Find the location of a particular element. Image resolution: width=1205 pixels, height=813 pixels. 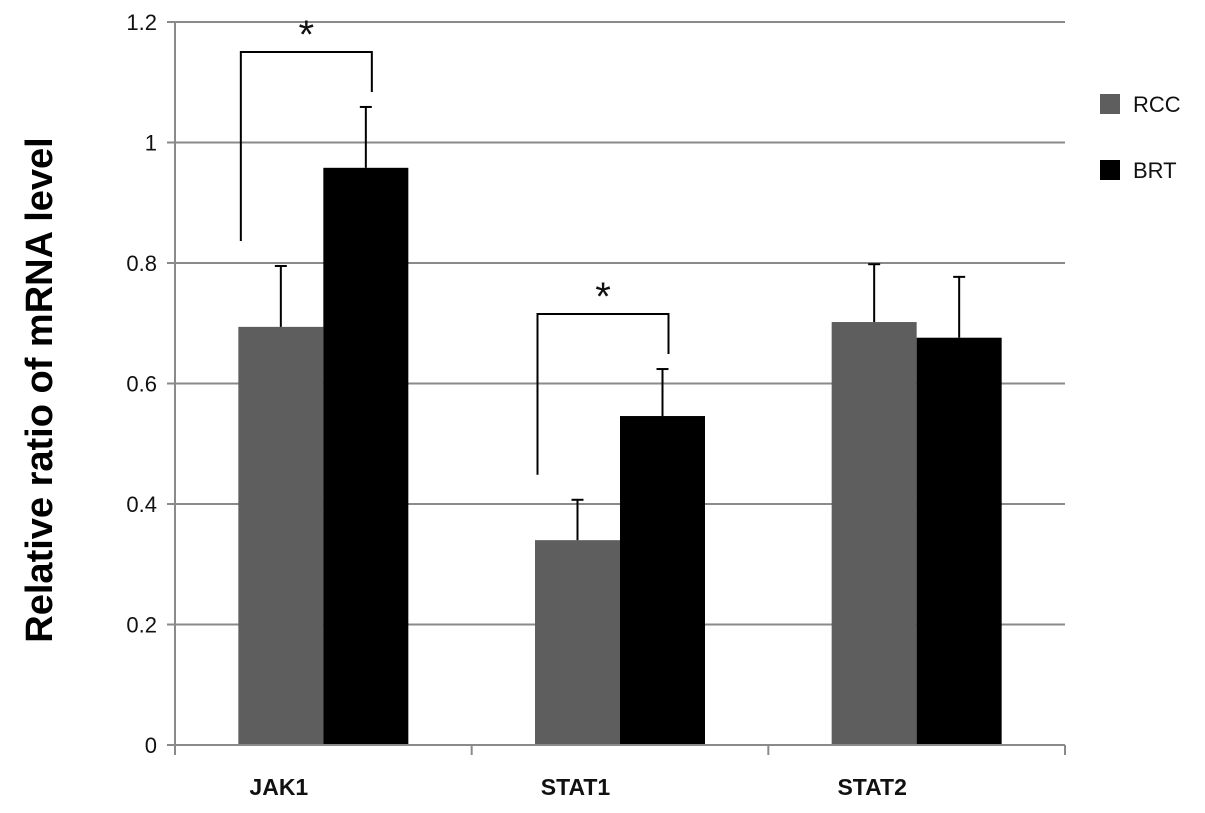

y-tick-label: 0 is located at coordinates (151, 745).